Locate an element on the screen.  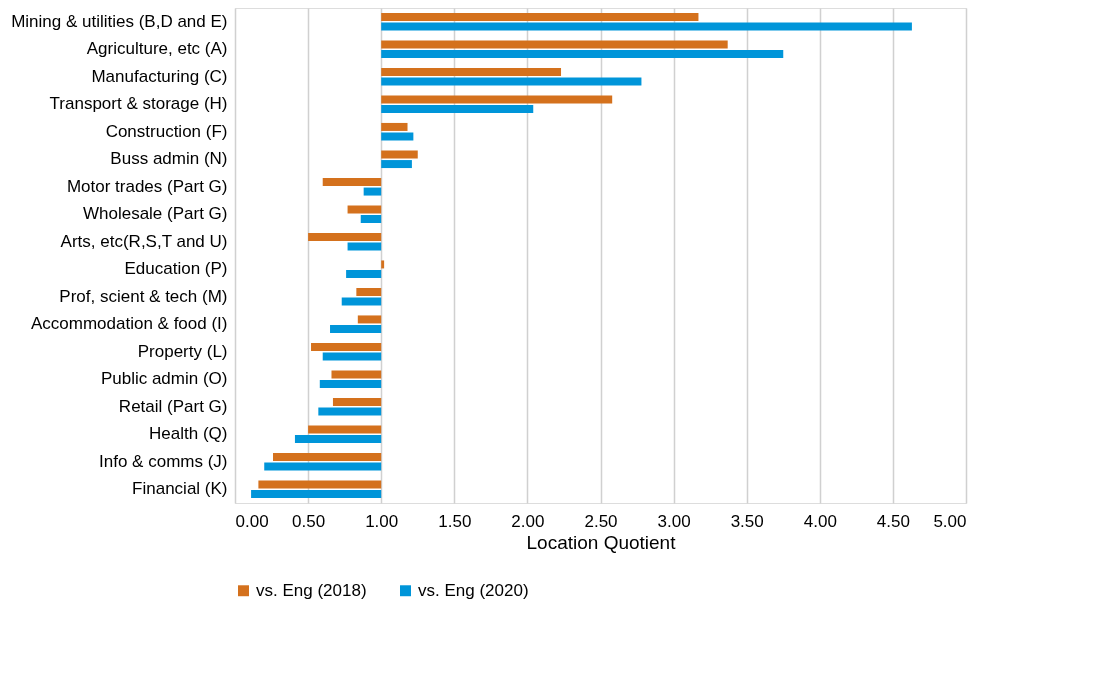
y-tick-label: Accommodation & food (I) is located at coordinates (129, 324).